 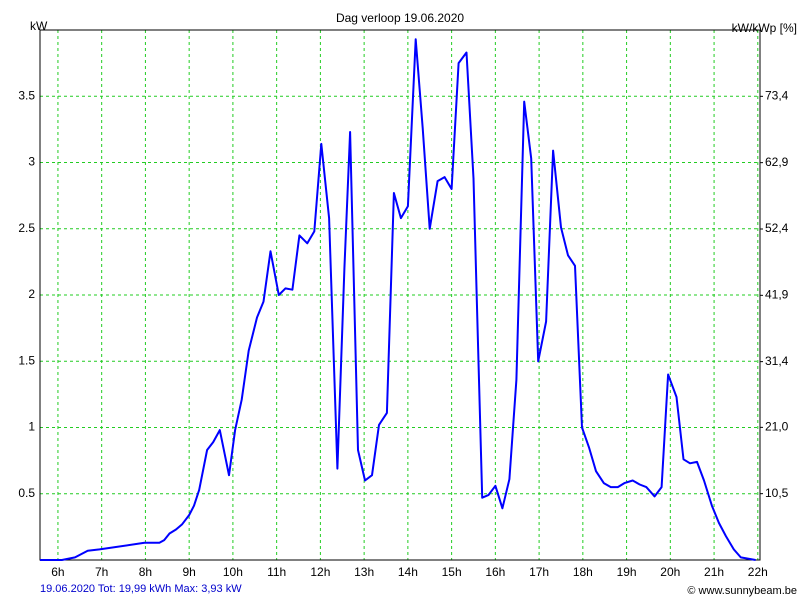 I want to click on x-tick-label: 19h, so click(x=627, y=572).